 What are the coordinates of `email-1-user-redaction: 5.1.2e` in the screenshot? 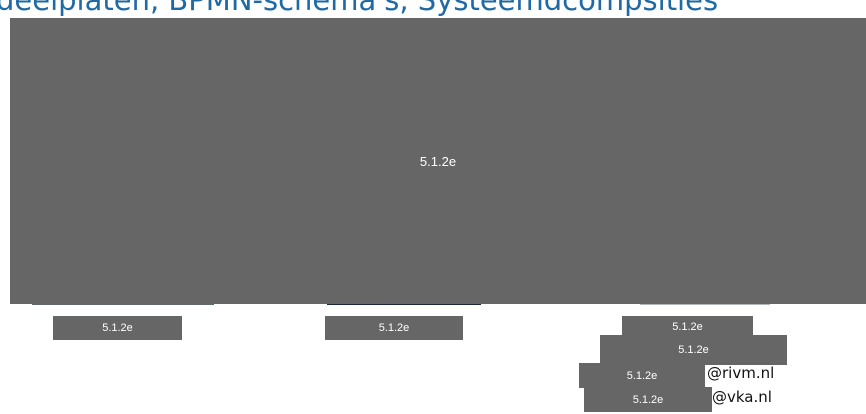 It's located at (642, 375).